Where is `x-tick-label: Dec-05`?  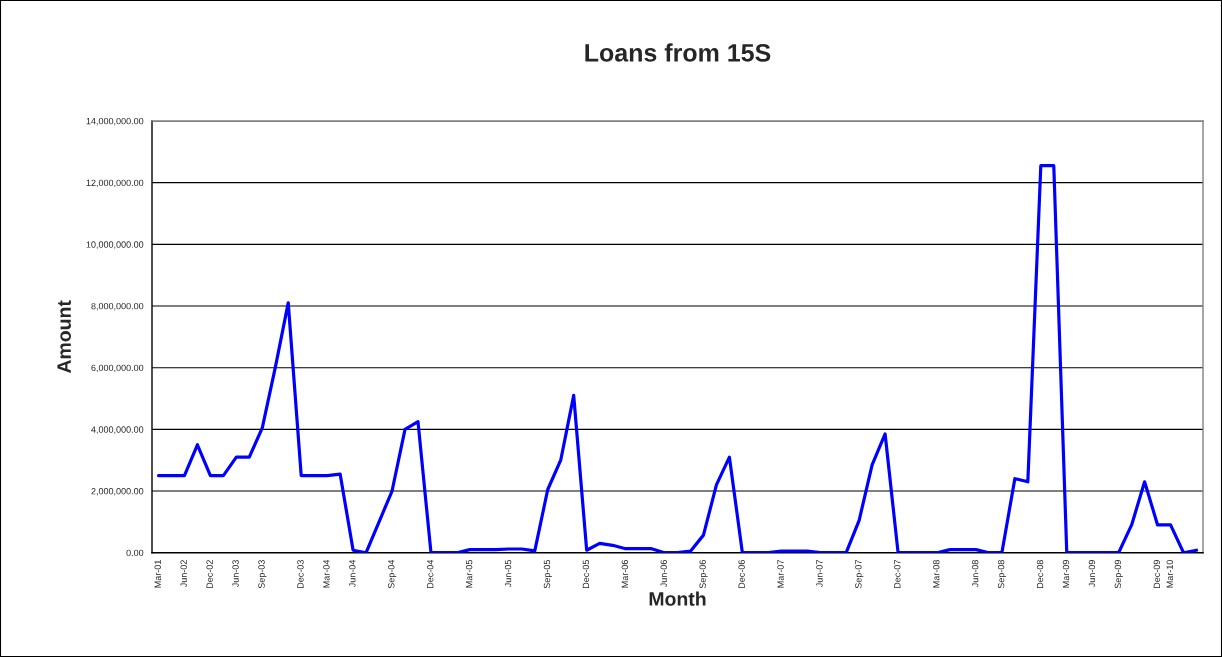 x-tick-label: Dec-05 is located at coordinates (586, 574).